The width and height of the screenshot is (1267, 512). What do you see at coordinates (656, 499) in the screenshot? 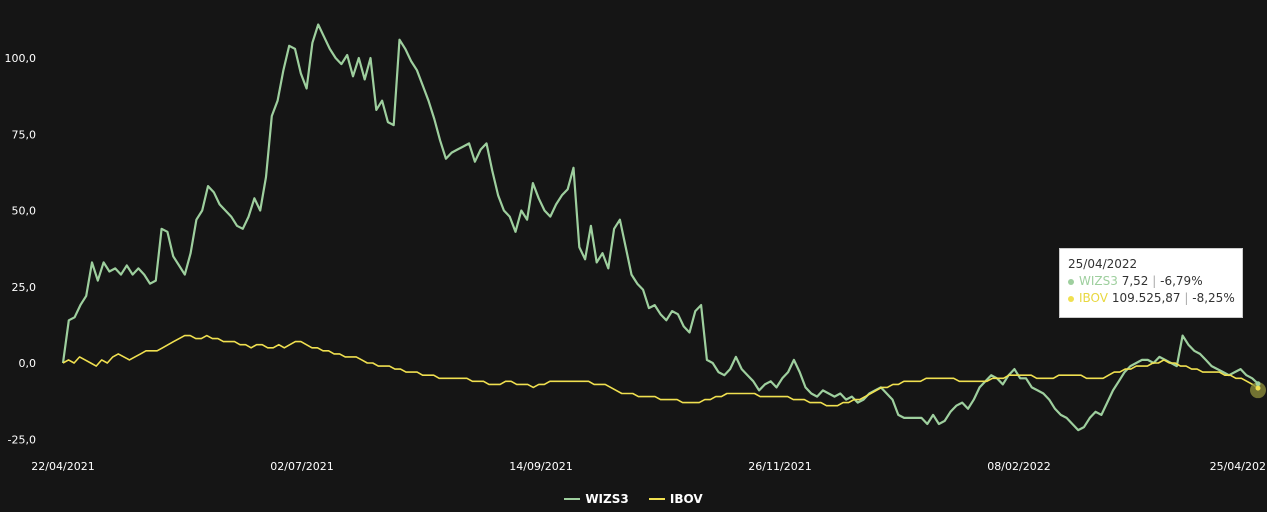
I see `legend-swatch-ibov` at bounding box center [656, 499].